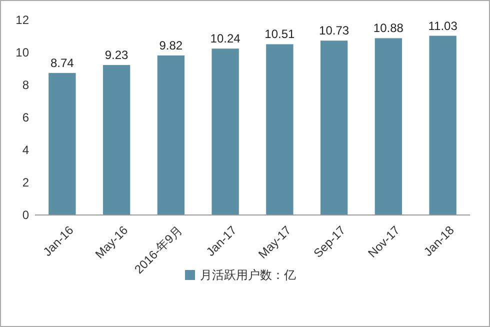 The width and height of the screenshot is (490, 327). Describe the element at coordinates (26, 183) in the screenshot. I see `y-tick-label: 2` at that location.